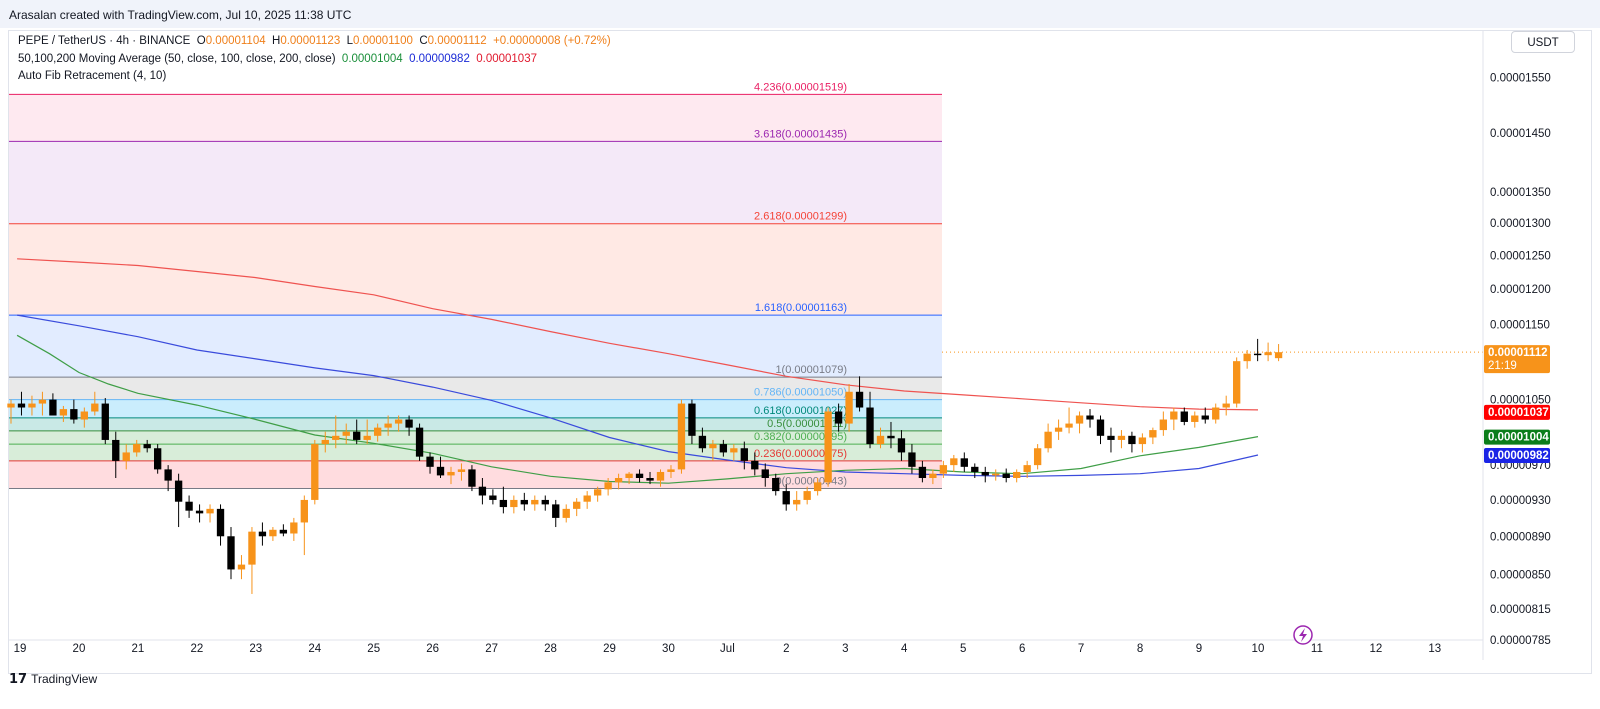 The width and height of the screenshot is (1600, 709). Describe the element at coordinates (1520, 575) in the screenshot. I see `y-tick-label: 0.00000850` at that location.